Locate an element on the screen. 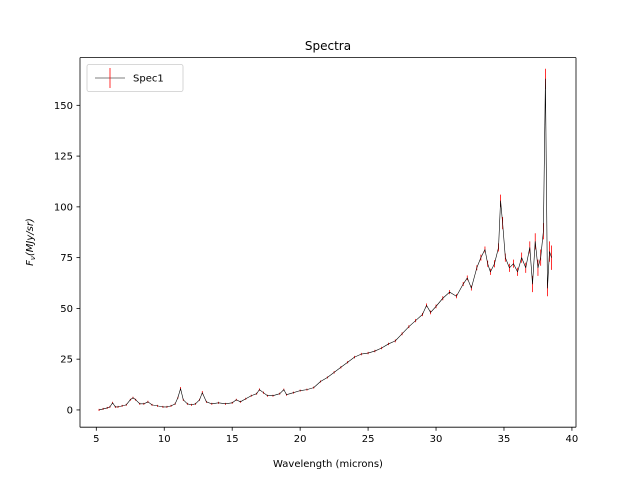 This screenshot has width=640, height=480. x-tick-label: 15 is located at coordinates (232, 439).